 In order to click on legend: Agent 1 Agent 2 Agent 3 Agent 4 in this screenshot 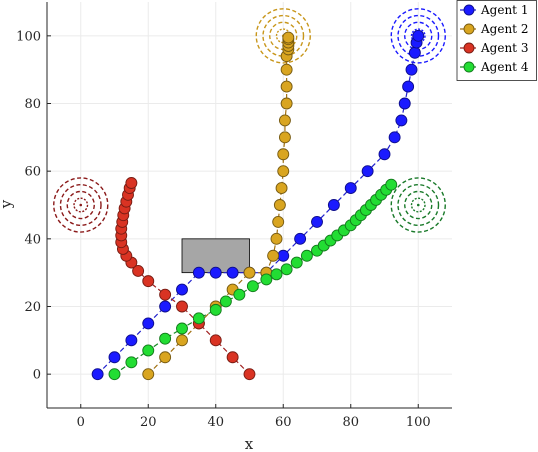, I will do `click(496, 40)`.